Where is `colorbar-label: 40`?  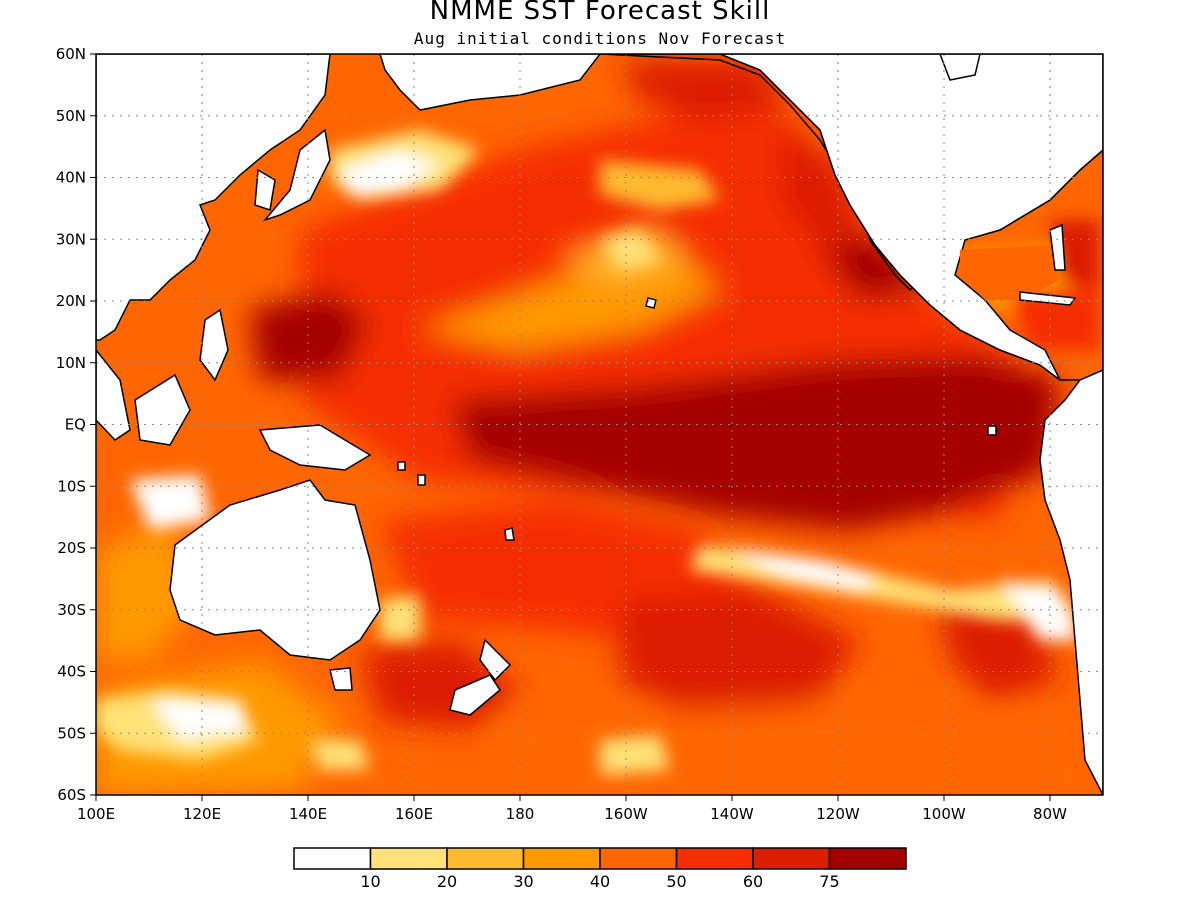 colorbar-label: 40 is located at coordinates (600, 881).